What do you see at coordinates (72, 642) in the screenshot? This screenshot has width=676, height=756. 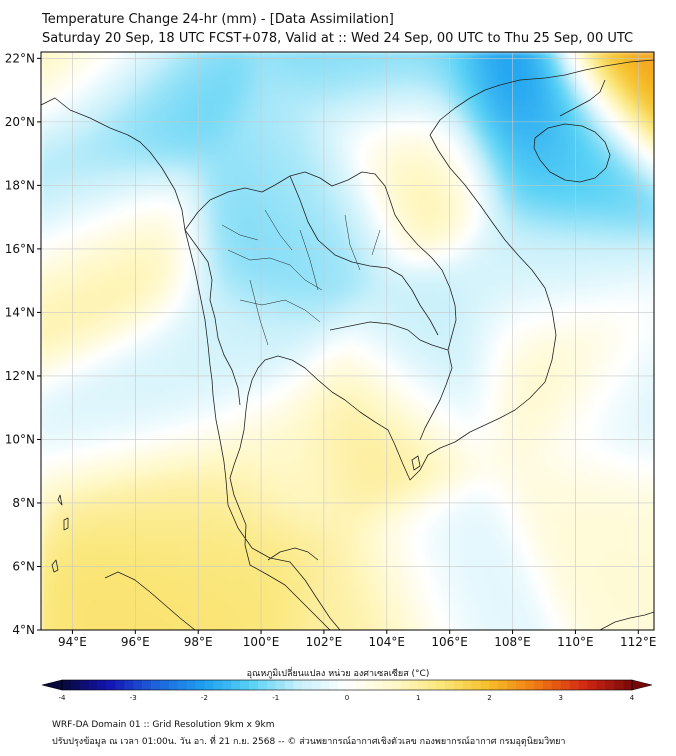 I see `lon-tick-label: 94°E` at bounding box center [72, 642].